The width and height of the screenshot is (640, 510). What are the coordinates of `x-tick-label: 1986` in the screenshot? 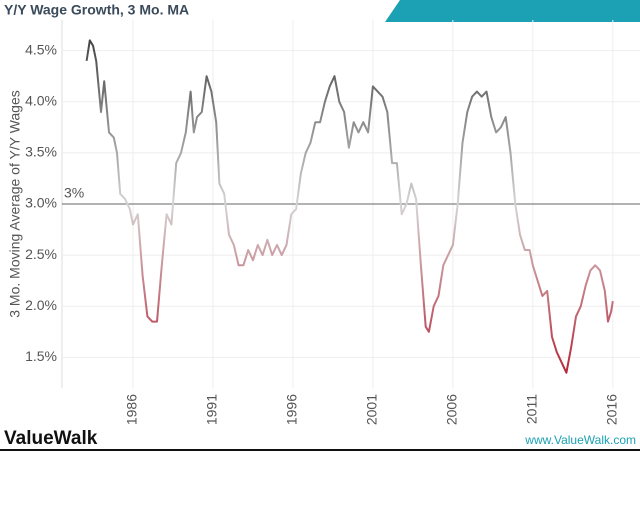 It's located at (132, 409).